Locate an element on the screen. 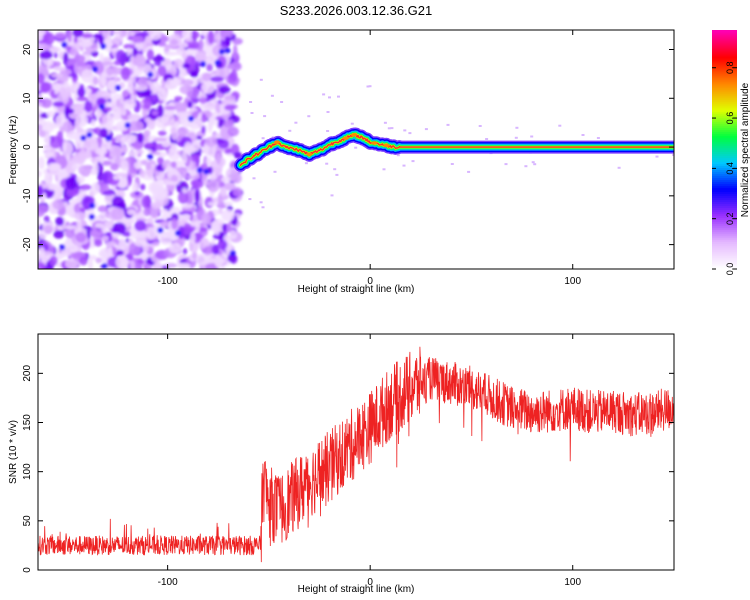 This screenshot has height=600, width=750. top-ytick-label: 20 is located at coordinates (27, 50).